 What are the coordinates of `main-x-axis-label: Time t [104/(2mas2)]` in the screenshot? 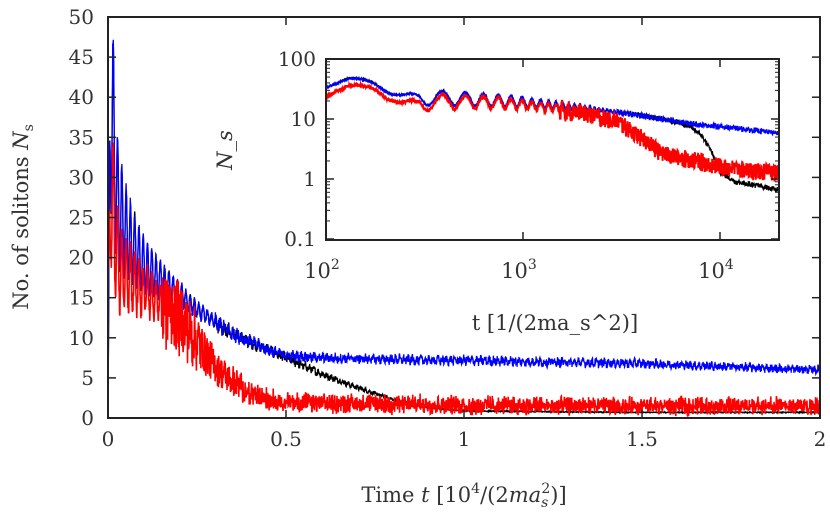 It's located at (463, 496).